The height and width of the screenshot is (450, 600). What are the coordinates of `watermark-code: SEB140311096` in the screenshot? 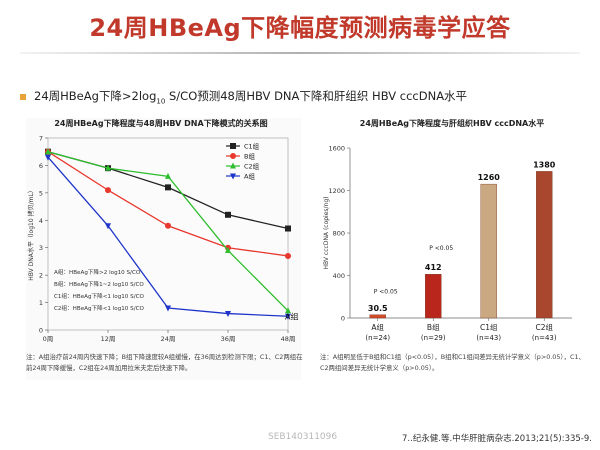 It's located at (303, 437).